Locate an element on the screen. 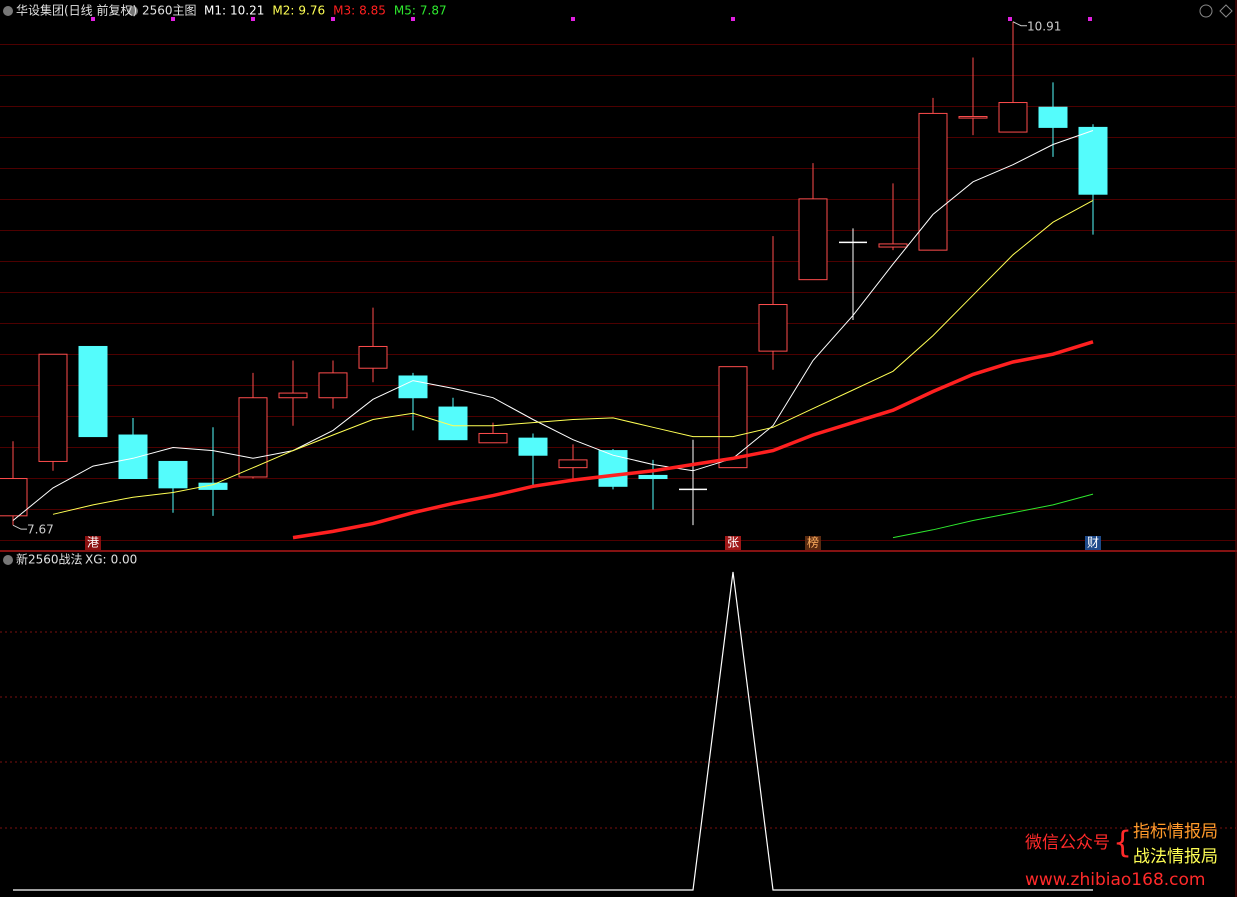 This screenshot has height=897, width=1237. window-icons is located at coordinates (1216, 11).